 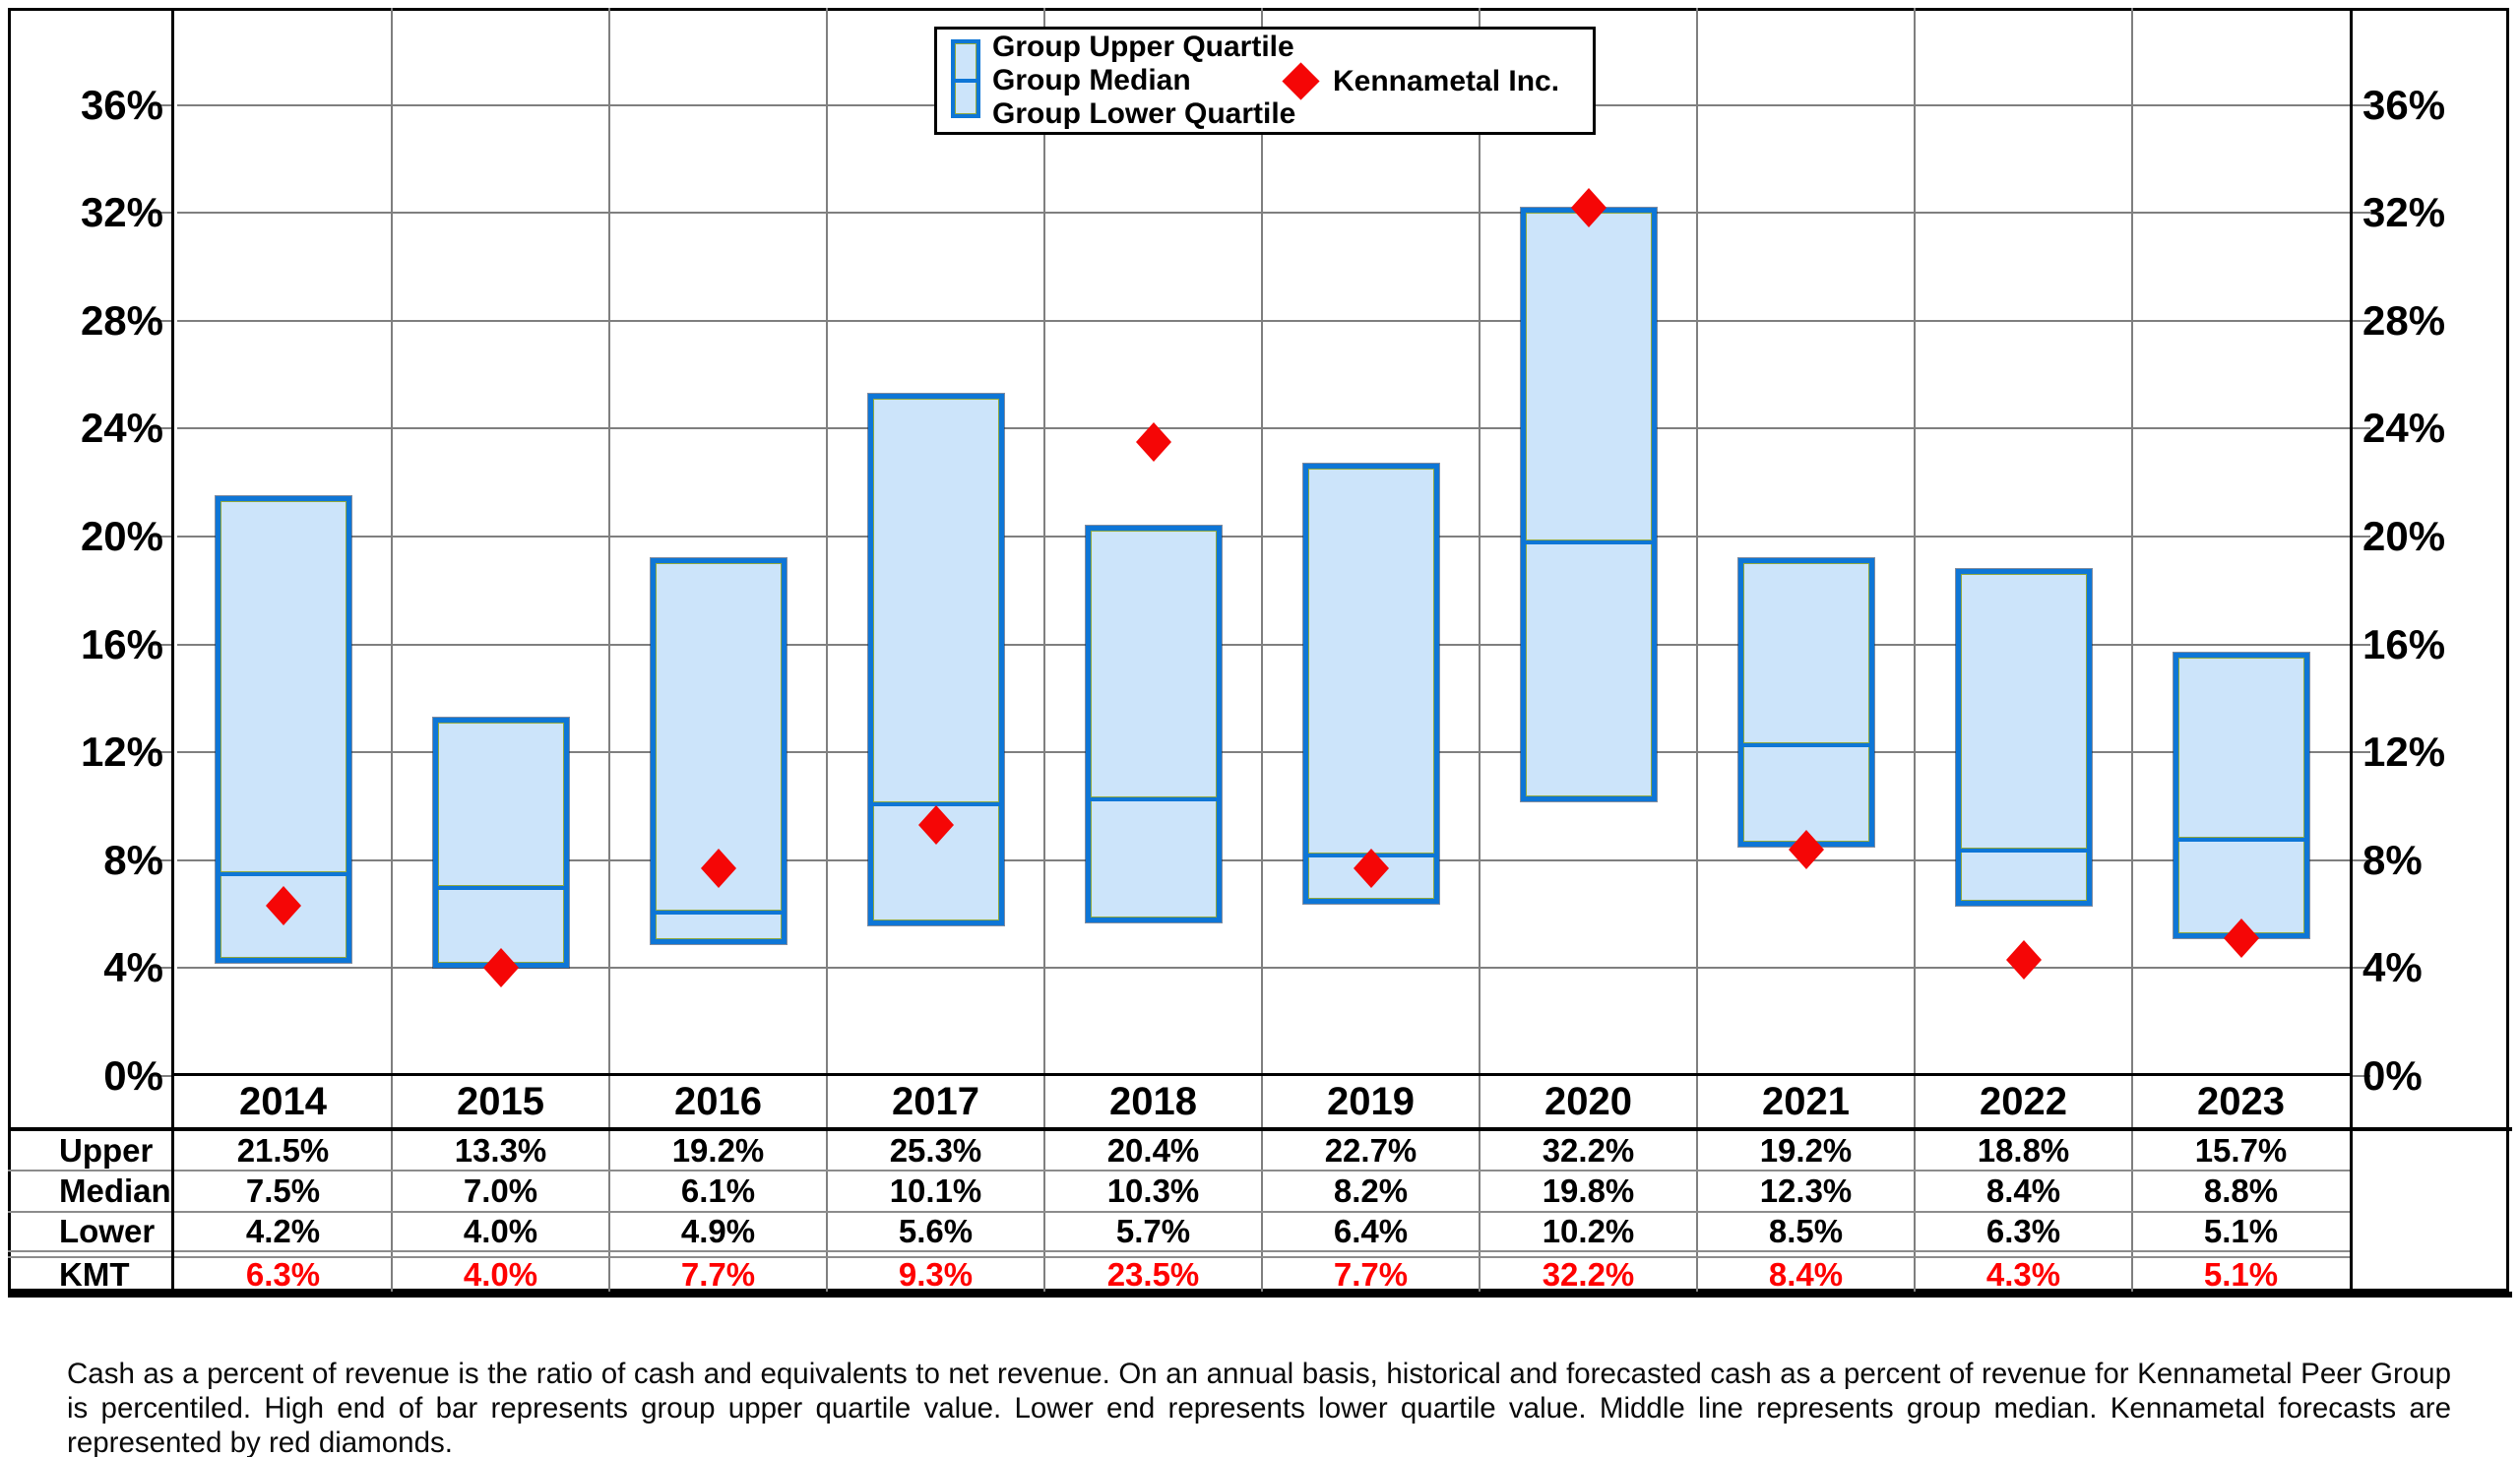 What do you see at coordinates (965, 78) in the screenshot?
I see `quartile-bar-icon` at bounding box center [965, 78].